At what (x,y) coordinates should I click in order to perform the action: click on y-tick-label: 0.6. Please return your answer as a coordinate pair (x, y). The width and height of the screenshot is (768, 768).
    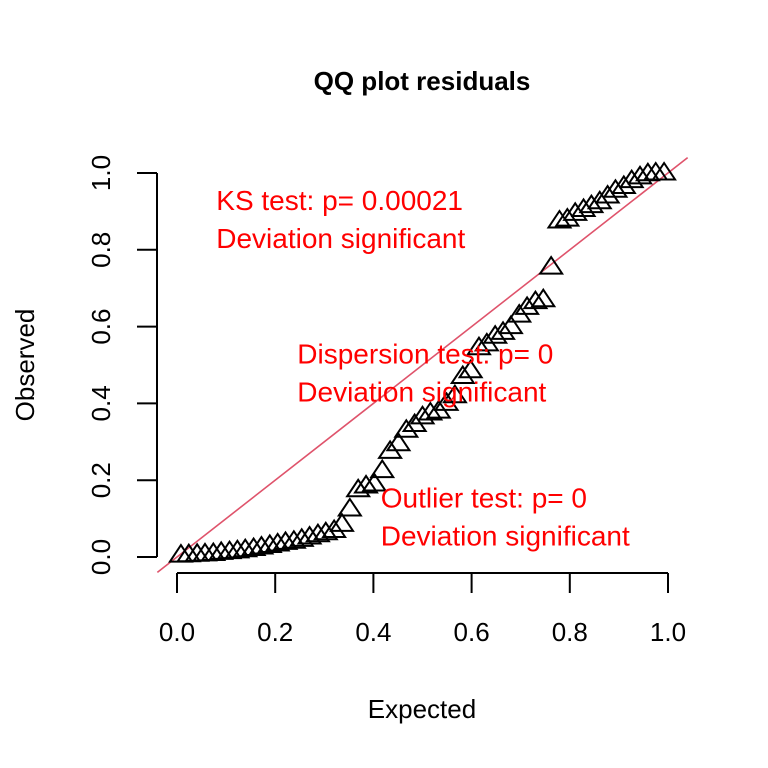
    Looking at the image, I should click on (101, 327).